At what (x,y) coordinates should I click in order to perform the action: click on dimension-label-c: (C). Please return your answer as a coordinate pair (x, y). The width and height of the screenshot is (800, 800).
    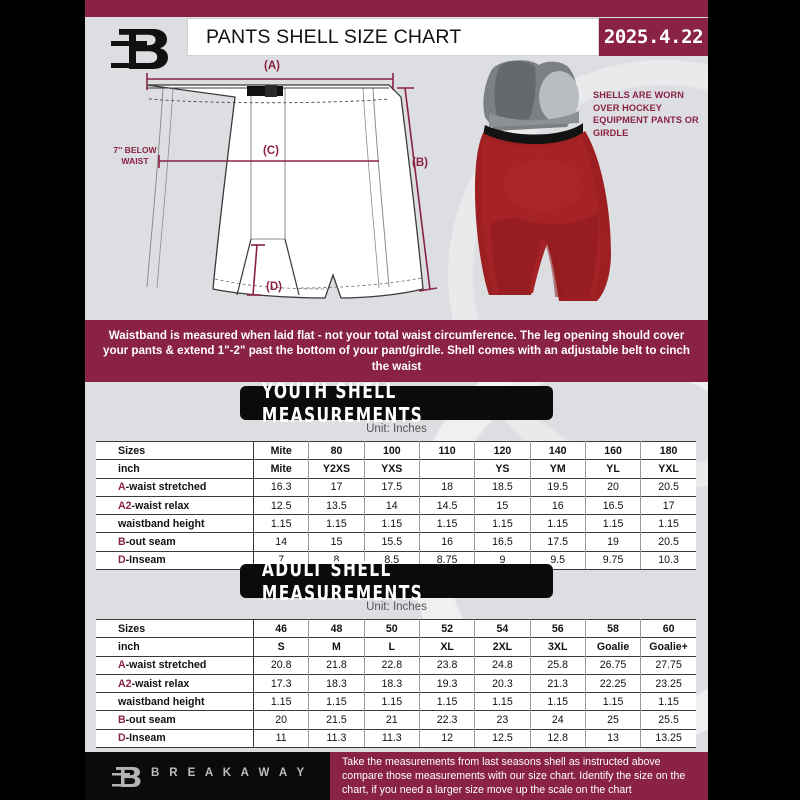
    Looking at the image, I should click on (271, 151).